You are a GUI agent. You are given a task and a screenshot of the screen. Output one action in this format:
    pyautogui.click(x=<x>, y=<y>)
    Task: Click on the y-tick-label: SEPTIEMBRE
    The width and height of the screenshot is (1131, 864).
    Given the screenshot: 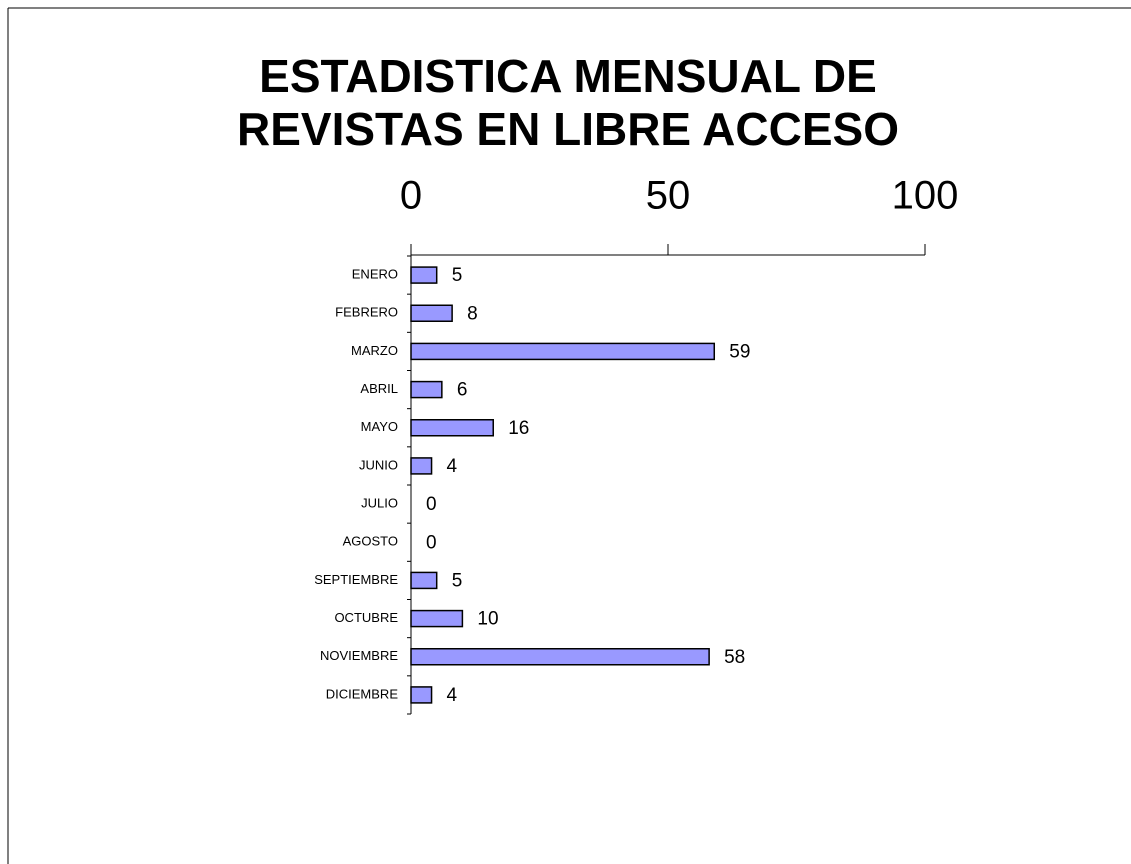 What is the action you would take?
    pyautogui.click(x=356, y=579)
    